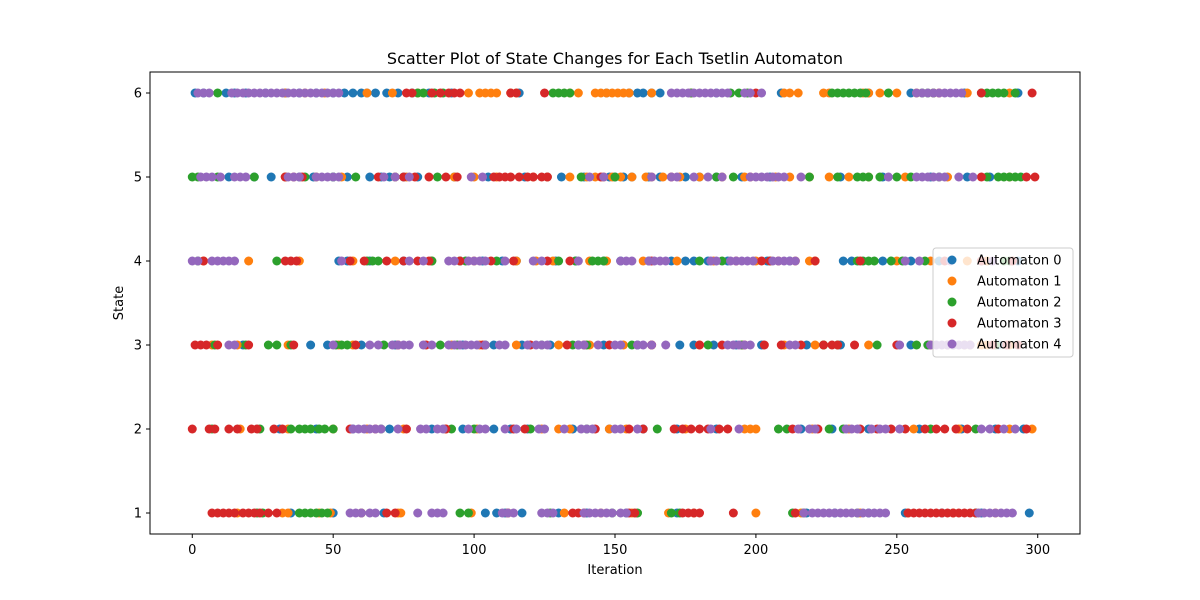 Image resolution: width=1200 pixels, height=600 pixels. I want to click on x-axis: 0 50 100 150 200 250 300, so click(619, 546).